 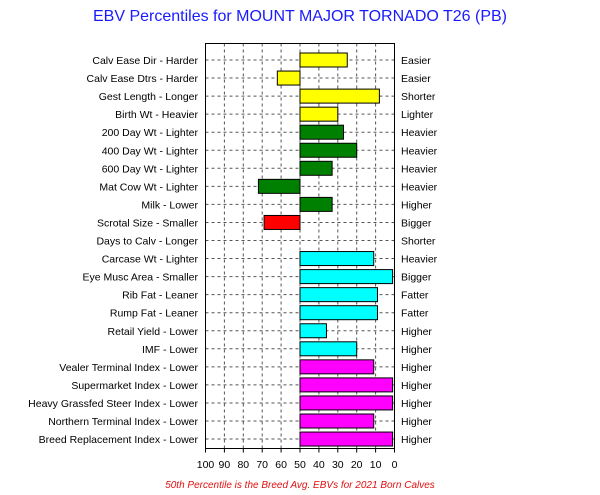 I want to click on trait-label: Milk - Lower, so click(x=169, y=205).